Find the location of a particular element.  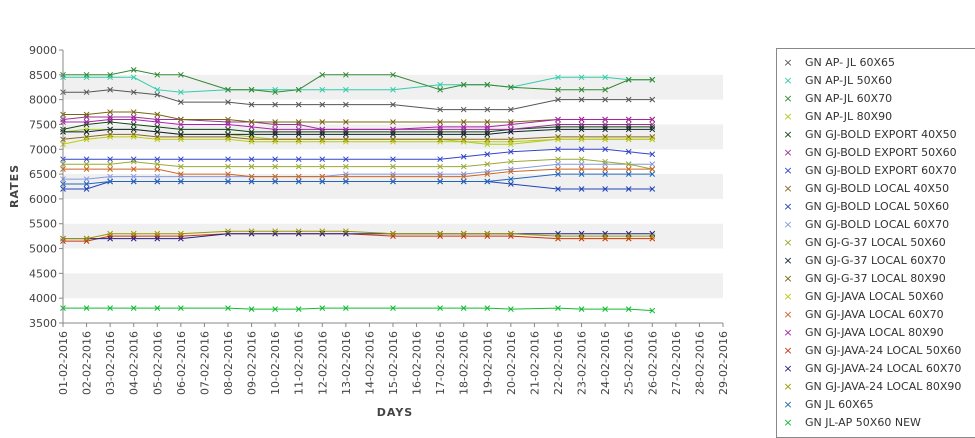

x-tick-label: 02-02-2016 is located at coordinates (87, 363).